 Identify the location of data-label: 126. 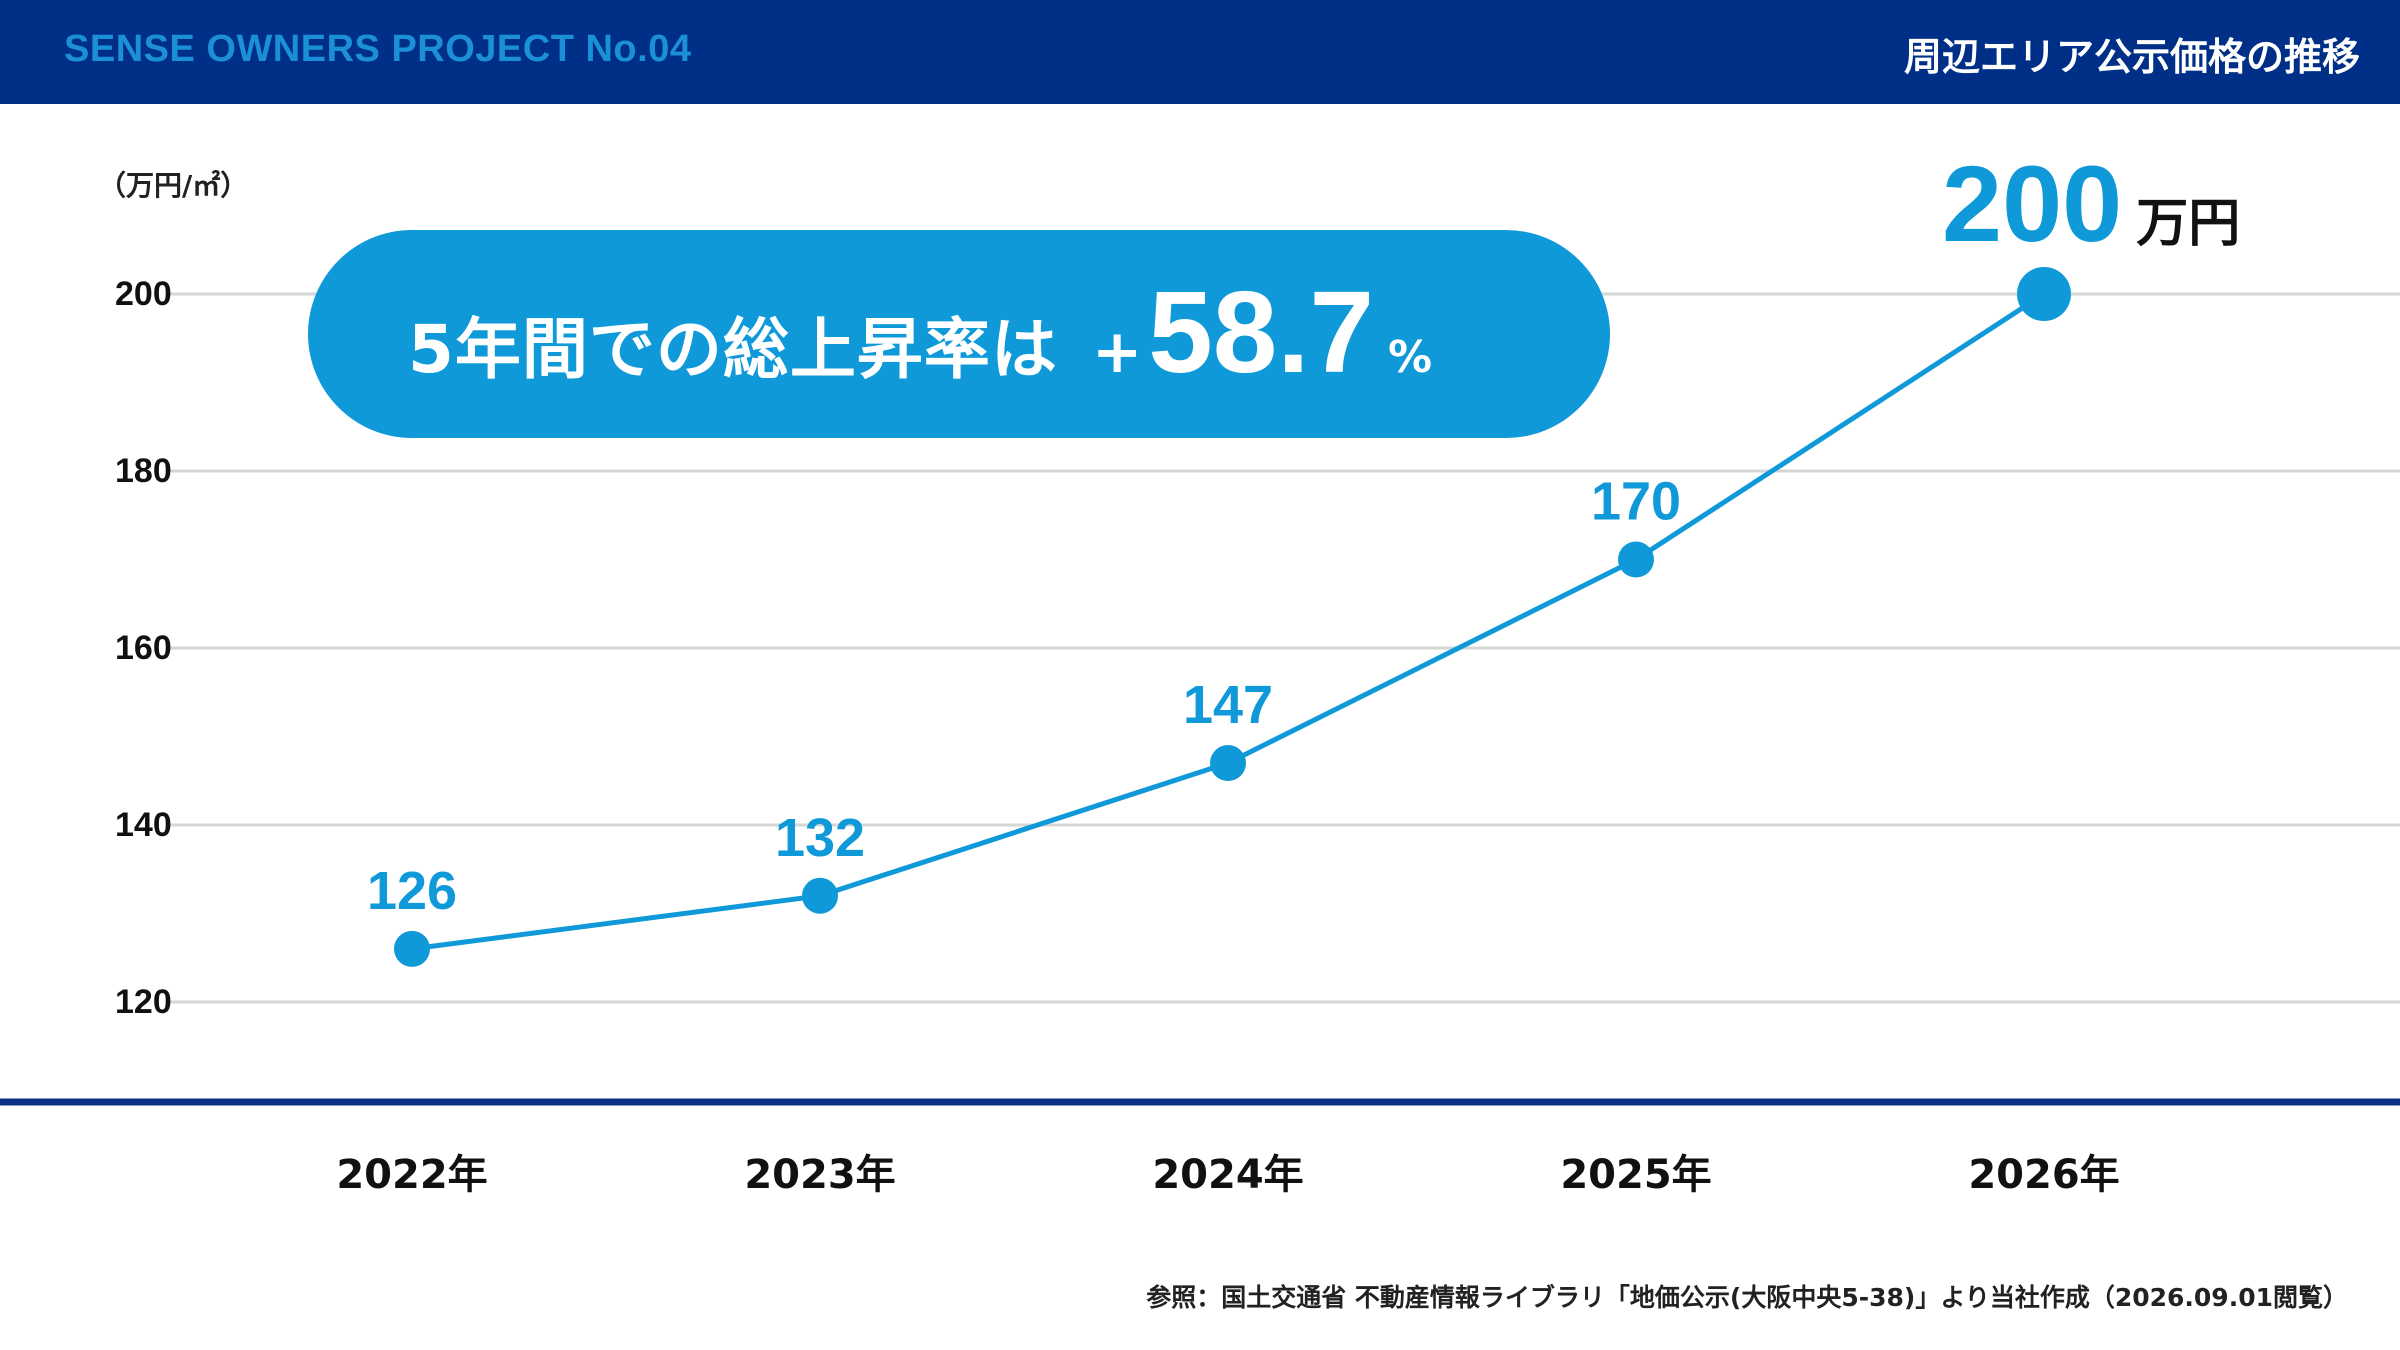
(412, 891).